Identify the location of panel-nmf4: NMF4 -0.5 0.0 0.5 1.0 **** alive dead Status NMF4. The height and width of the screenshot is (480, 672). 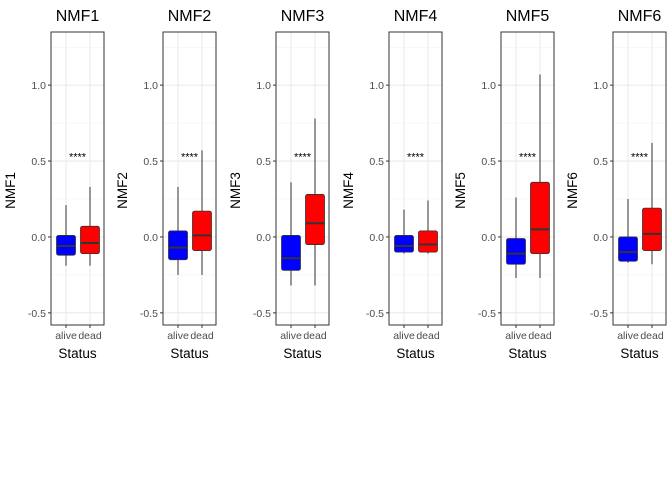
(392, 184).